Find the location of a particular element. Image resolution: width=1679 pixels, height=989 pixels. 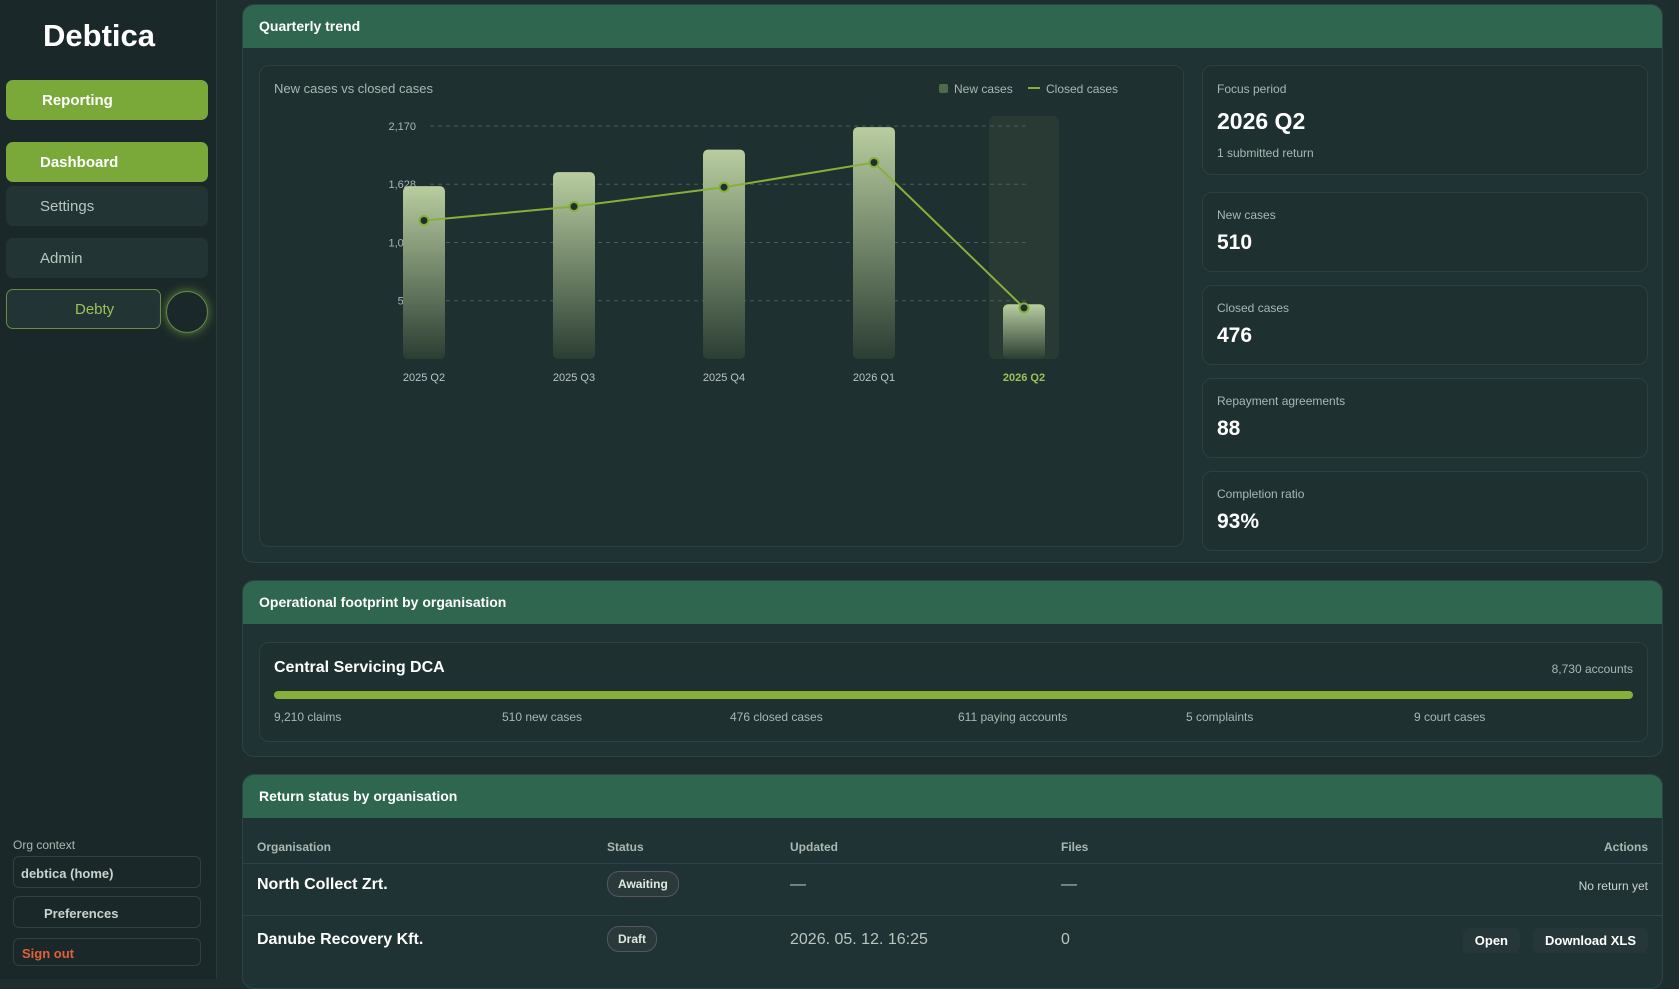

legend-swatch is located at coordinates (943, 88).